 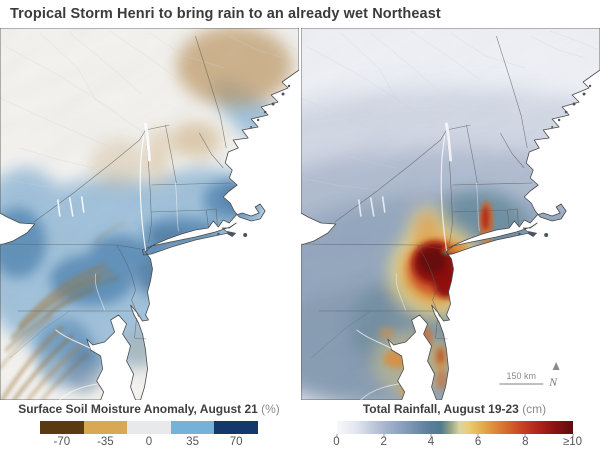 I want to click on soil-legend-tick: 35, so click(x=192, y=442).